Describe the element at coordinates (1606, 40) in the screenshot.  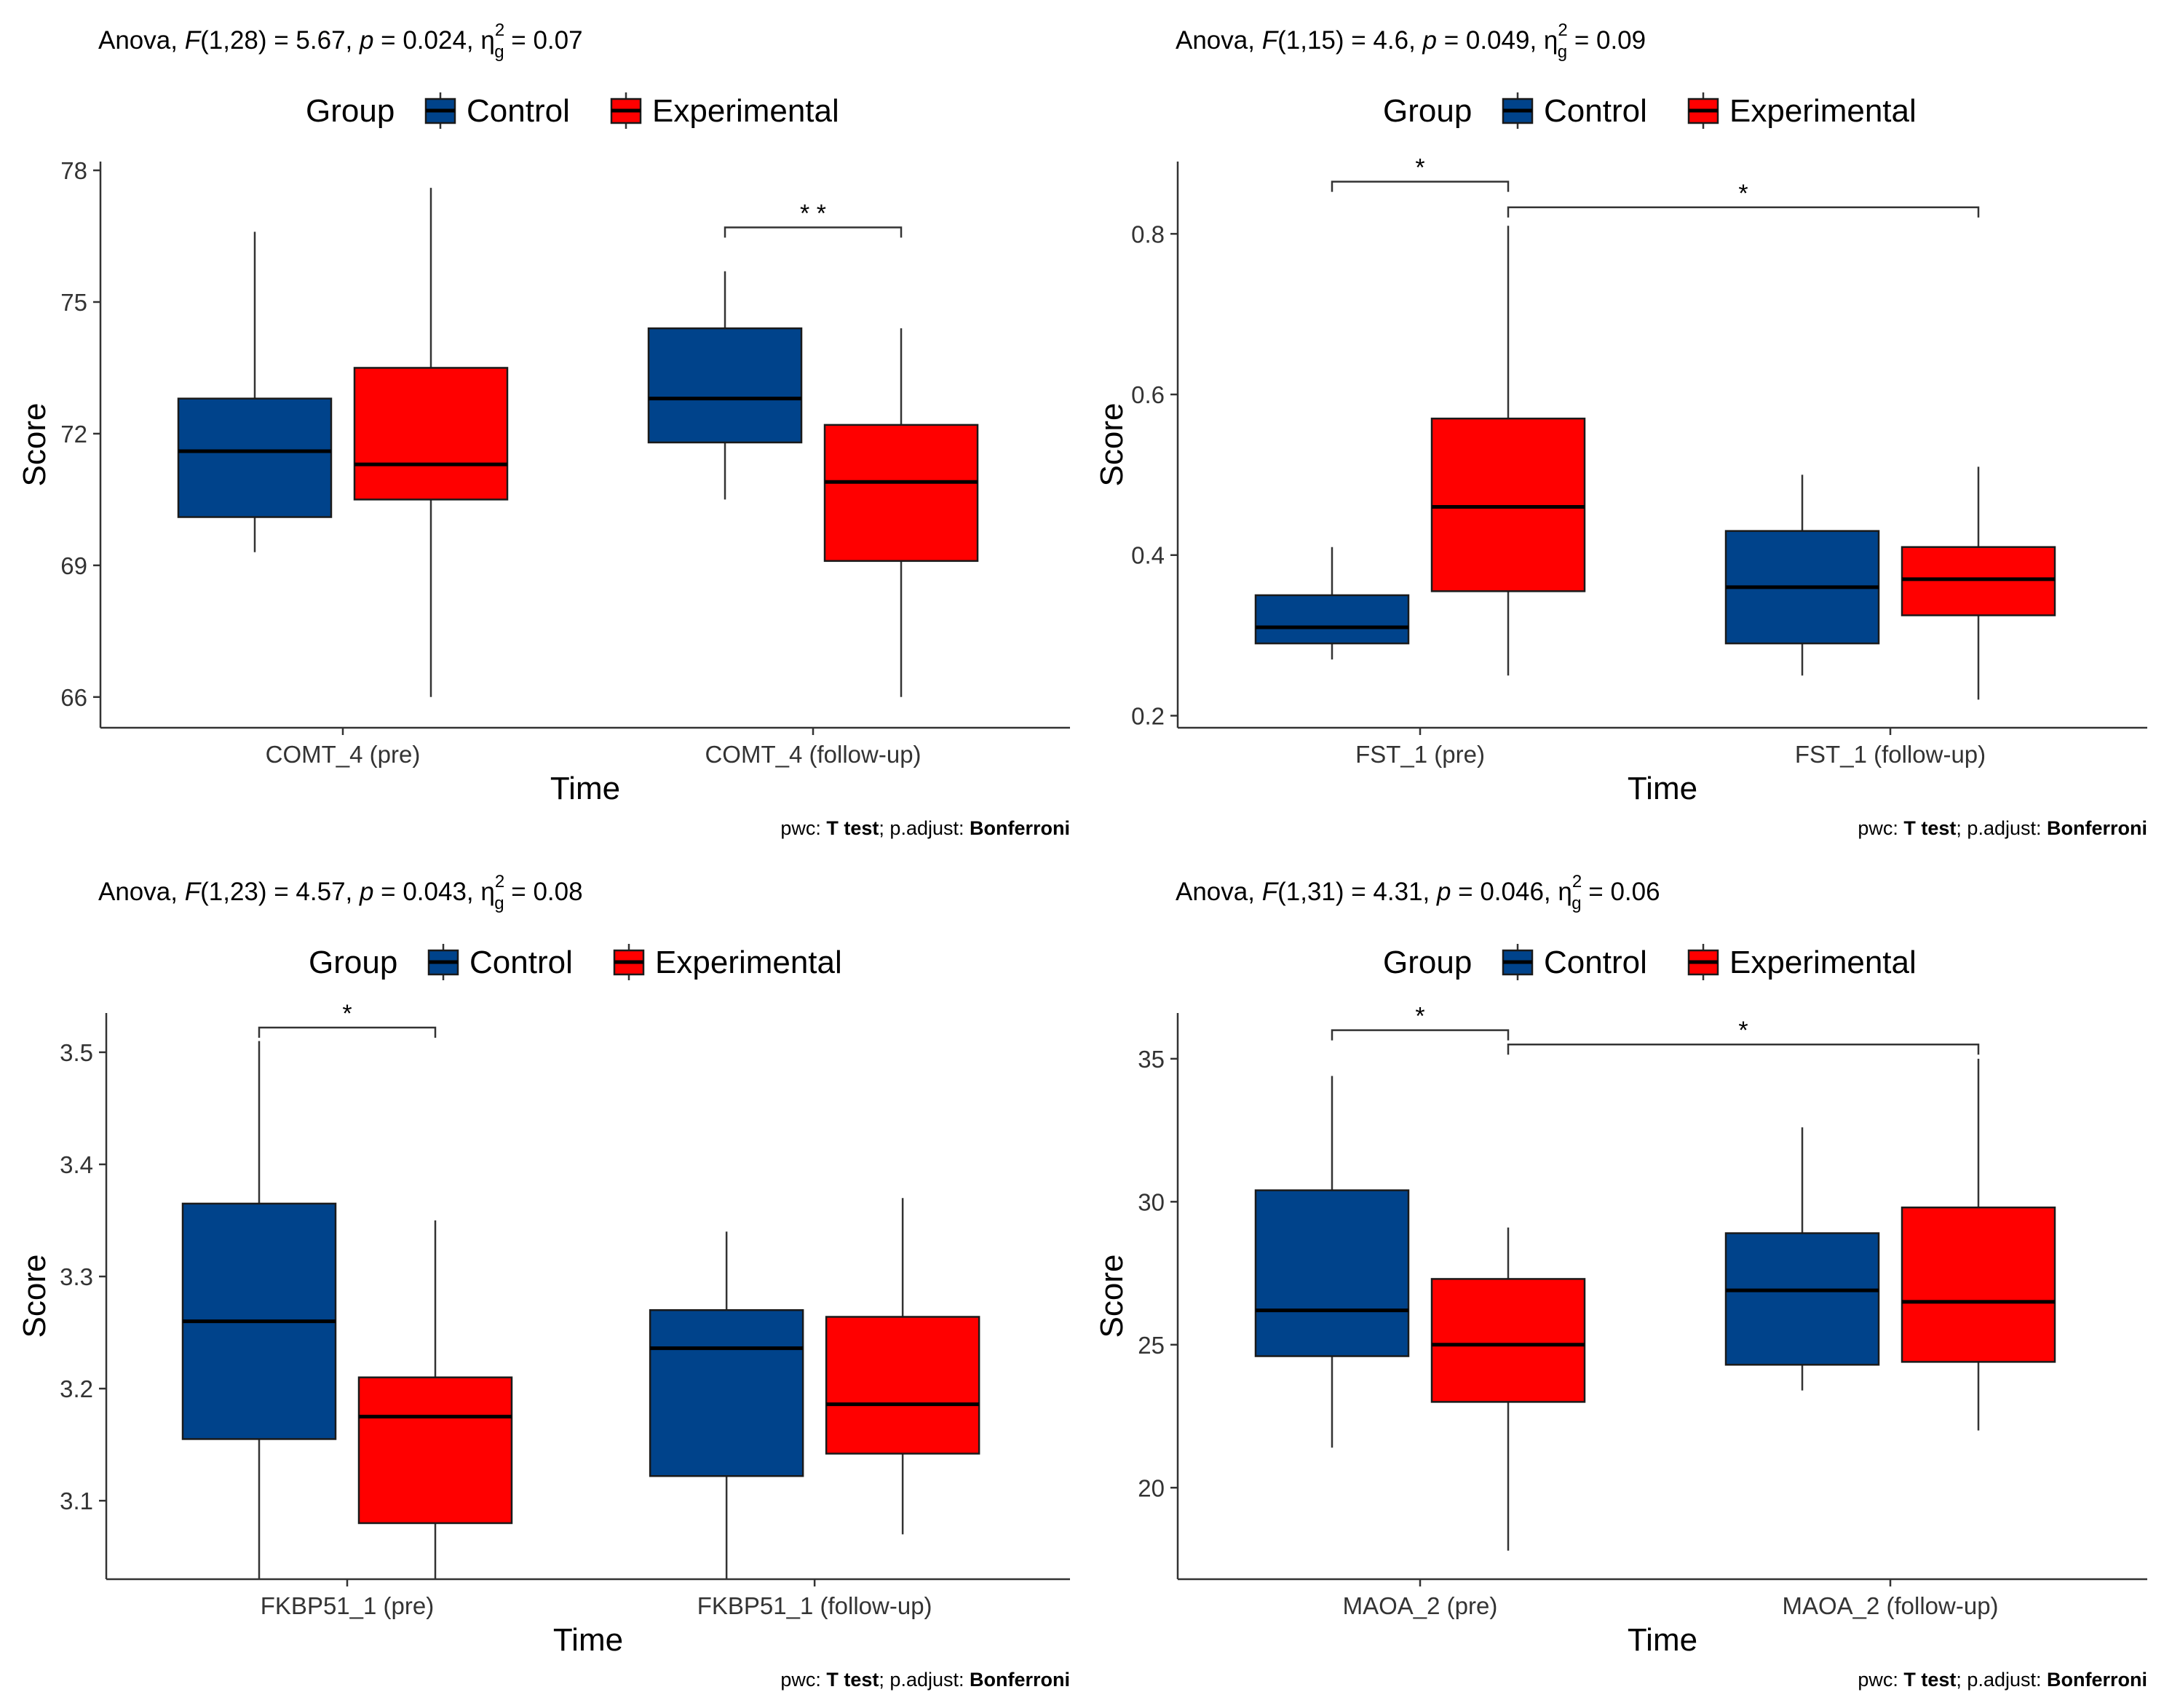
I see `anova-eta-value: = 0.09` at that location.